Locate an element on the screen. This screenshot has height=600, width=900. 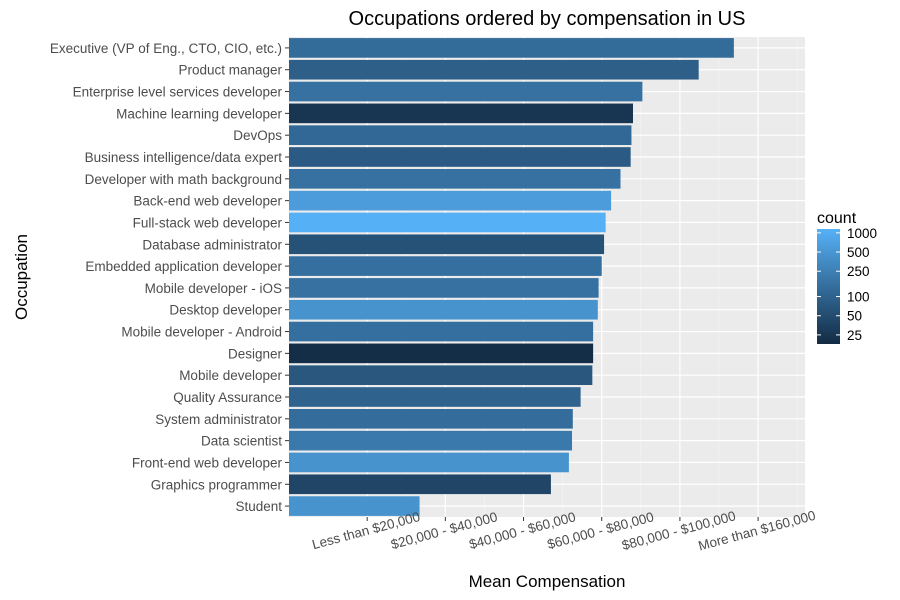
legend-label: 100 is located at coordinates (858, 297).